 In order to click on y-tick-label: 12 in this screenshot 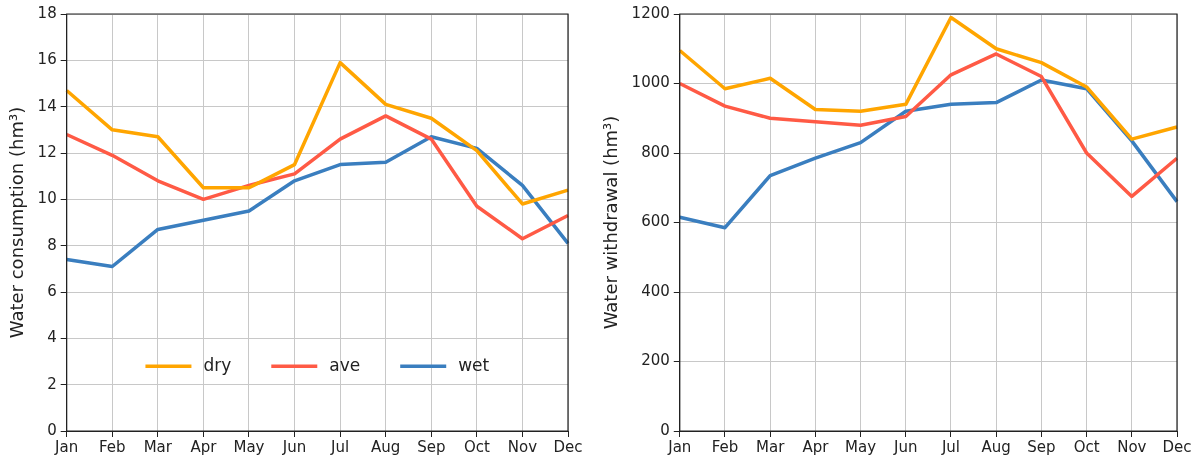, I will do `click(47, 151)`.